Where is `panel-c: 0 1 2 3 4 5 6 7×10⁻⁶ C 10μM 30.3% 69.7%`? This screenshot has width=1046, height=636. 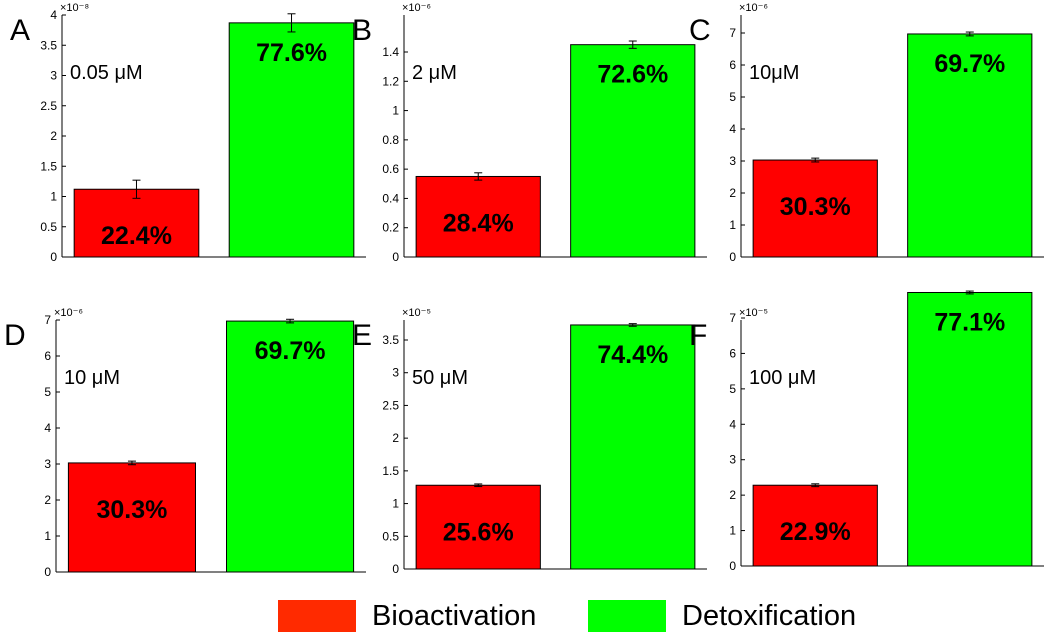
panel-c: 0 1 2 3 4 5 6 7×10⁻⁶ C 10μM 30.3% 69.7% is located at coordinates (866, 133).